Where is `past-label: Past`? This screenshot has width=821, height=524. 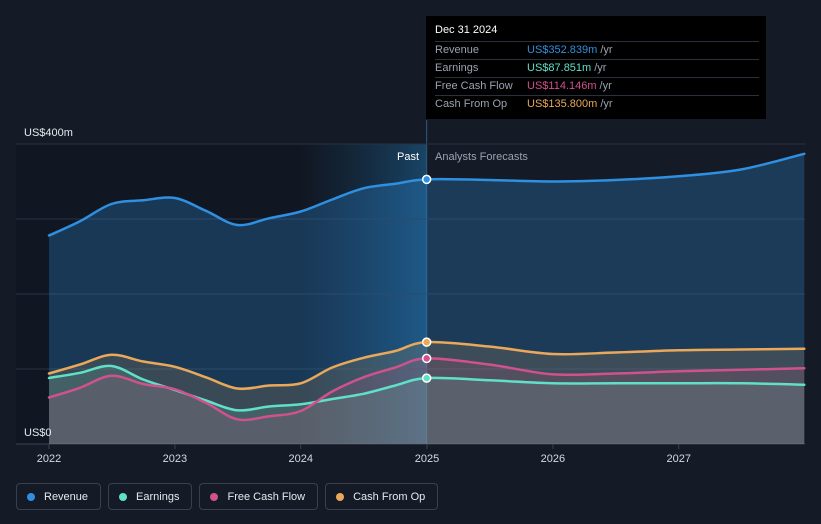 past-label: Past is located at coordinates (408, 157).